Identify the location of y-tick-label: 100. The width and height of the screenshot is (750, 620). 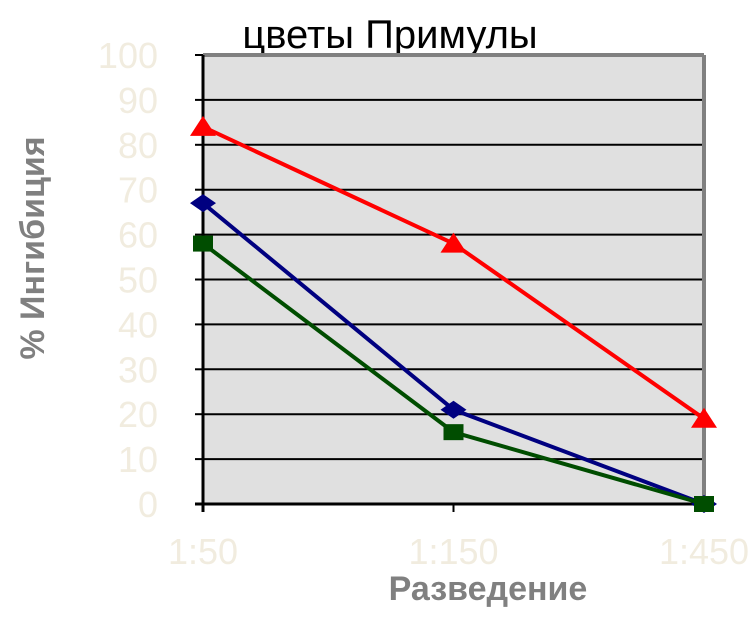
(128, 55).